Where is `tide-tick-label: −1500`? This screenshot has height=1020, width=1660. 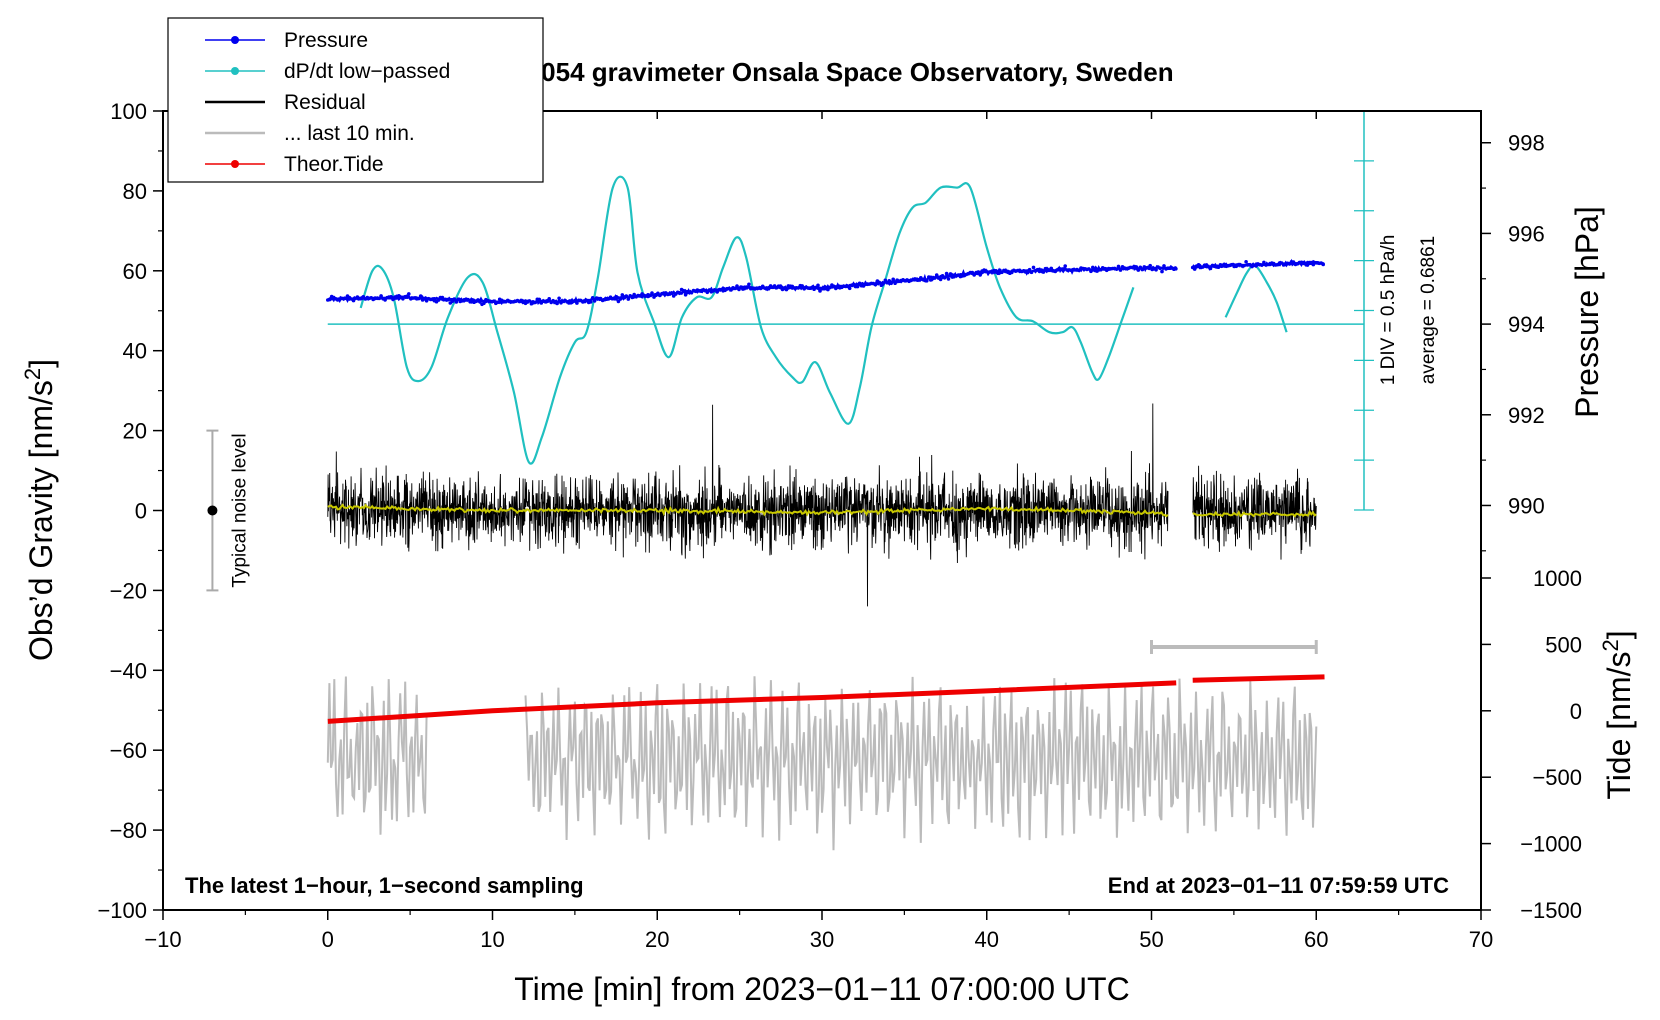 tide-tick-label: −1500 is located at coordinates (1551, 910).